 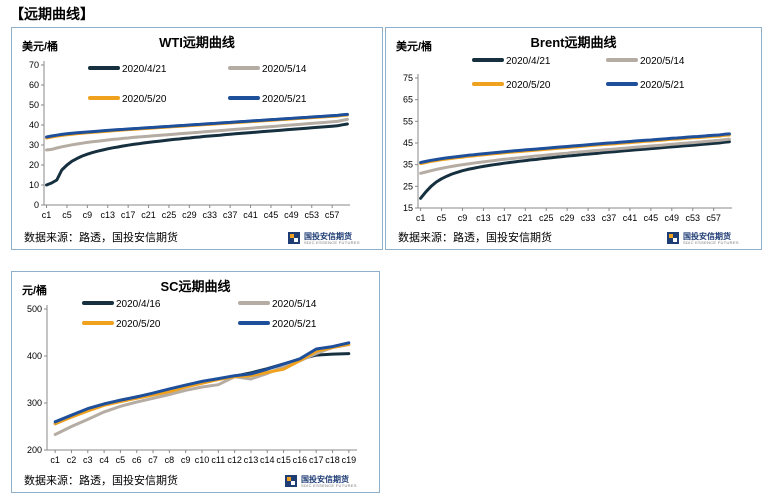 I want to click on y-tick-label: 200, so click(x=34, y=450).